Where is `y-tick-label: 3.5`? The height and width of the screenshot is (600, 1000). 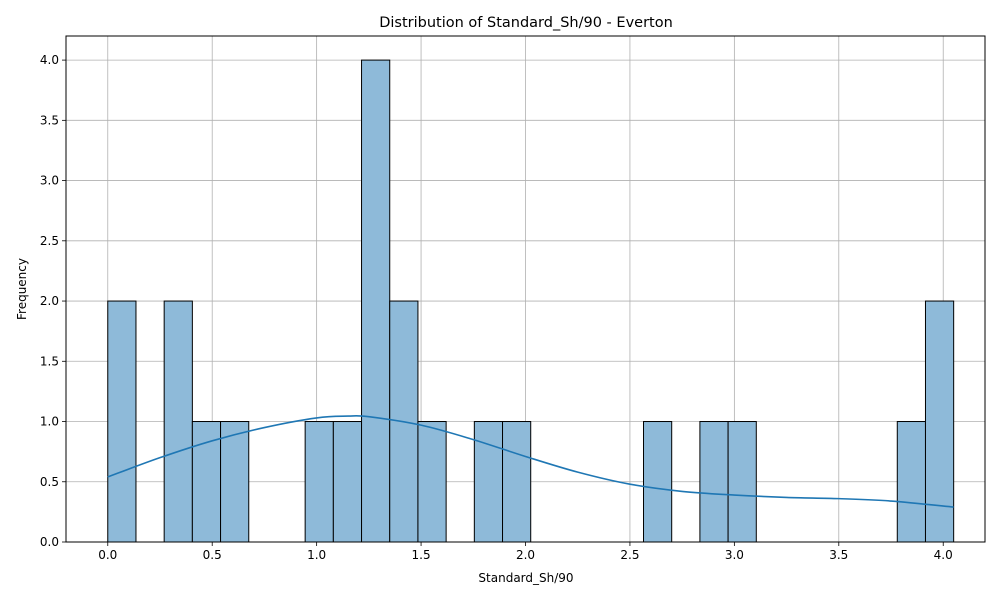 y-tick-label: 3.5 is located at coordinates (49, 120).